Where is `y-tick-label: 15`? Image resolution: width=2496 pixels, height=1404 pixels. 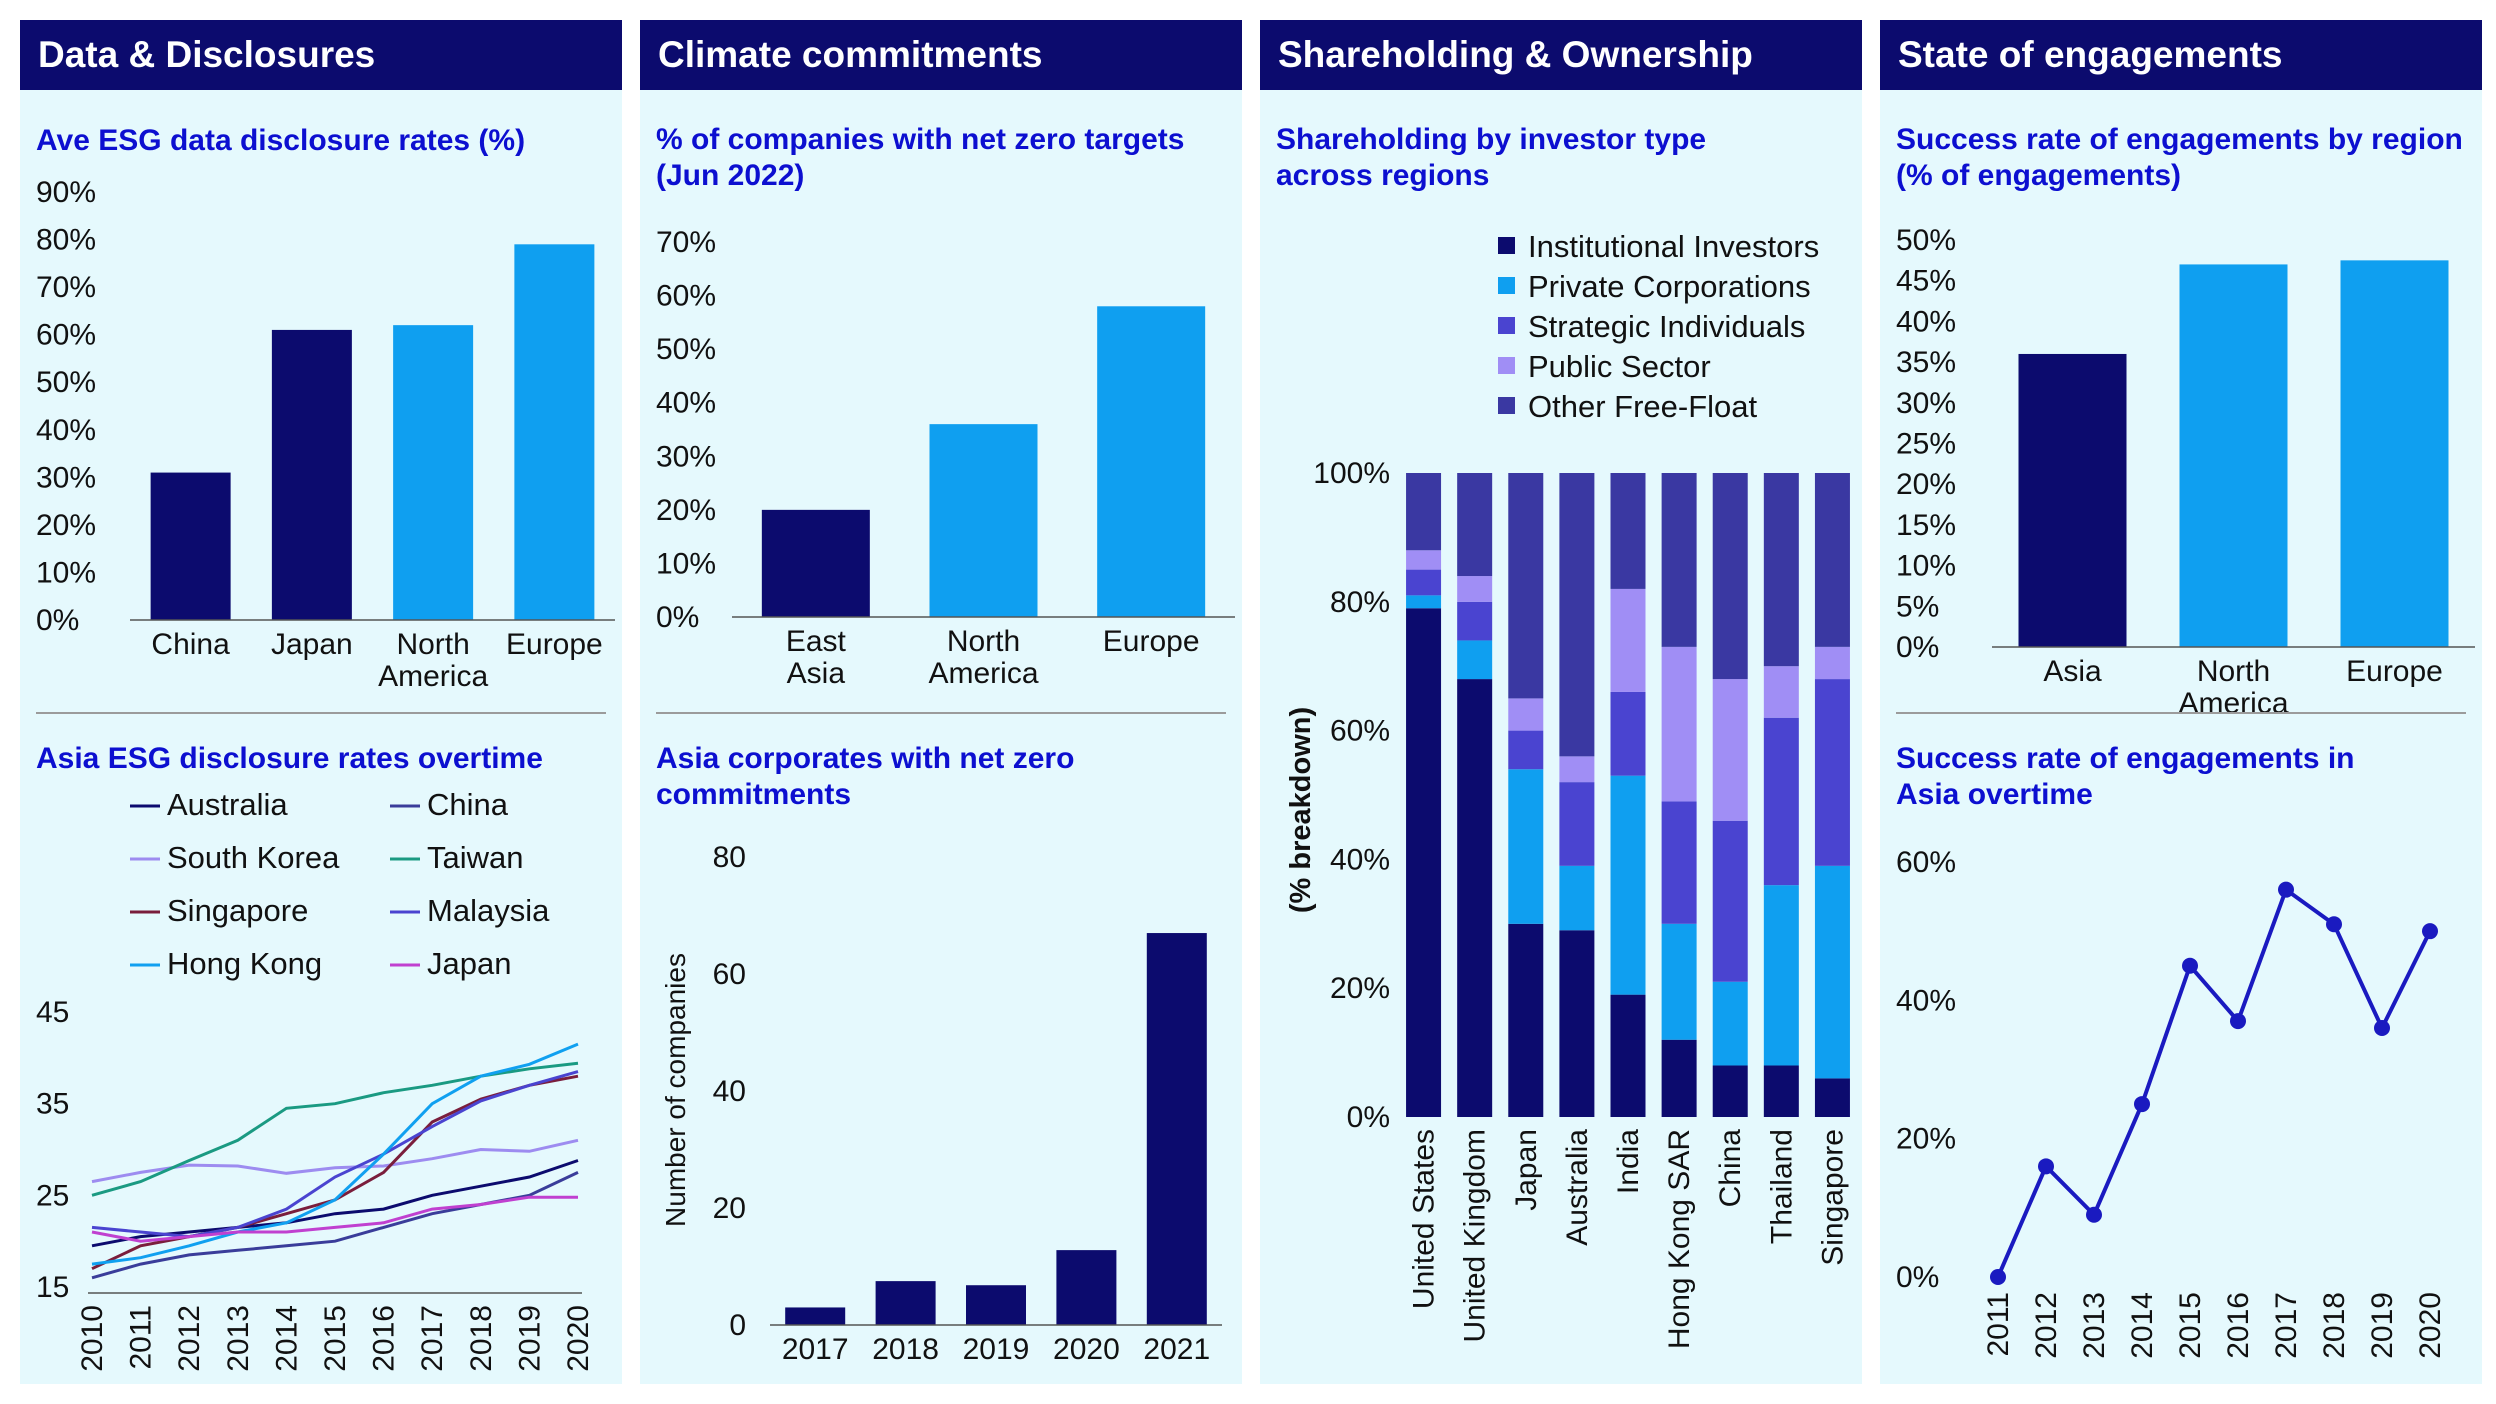 y-tick-label: 15 is located at coordinates (52, 1287).